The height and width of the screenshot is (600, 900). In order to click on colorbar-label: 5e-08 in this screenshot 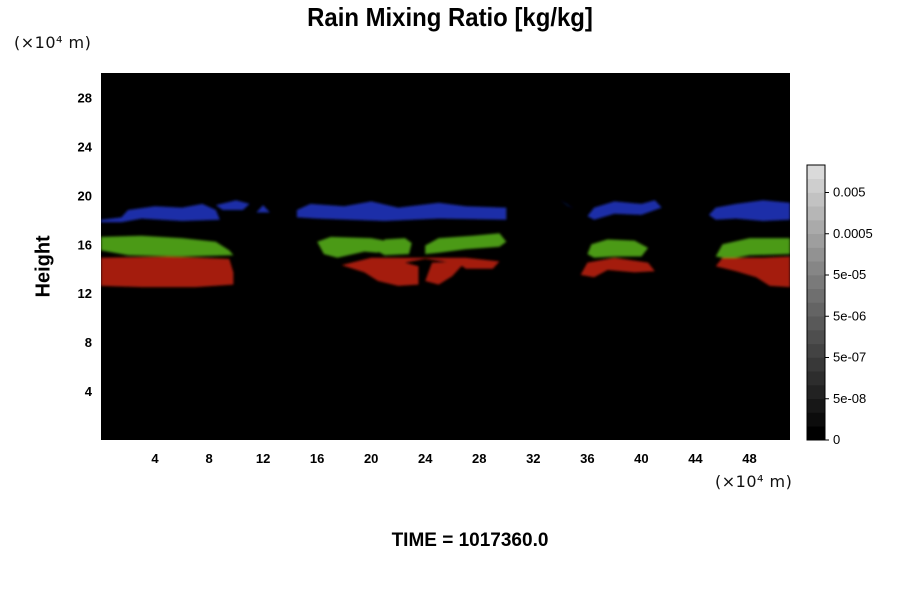, I will do `click(849, 398)`.